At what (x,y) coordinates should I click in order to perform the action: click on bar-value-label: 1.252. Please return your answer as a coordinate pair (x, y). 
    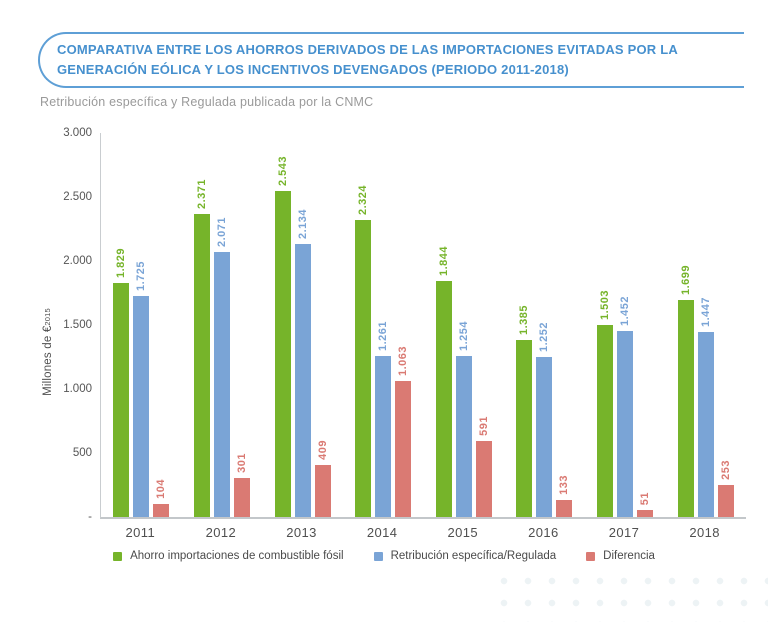
    Looking at the image, I should click on (544, 336).